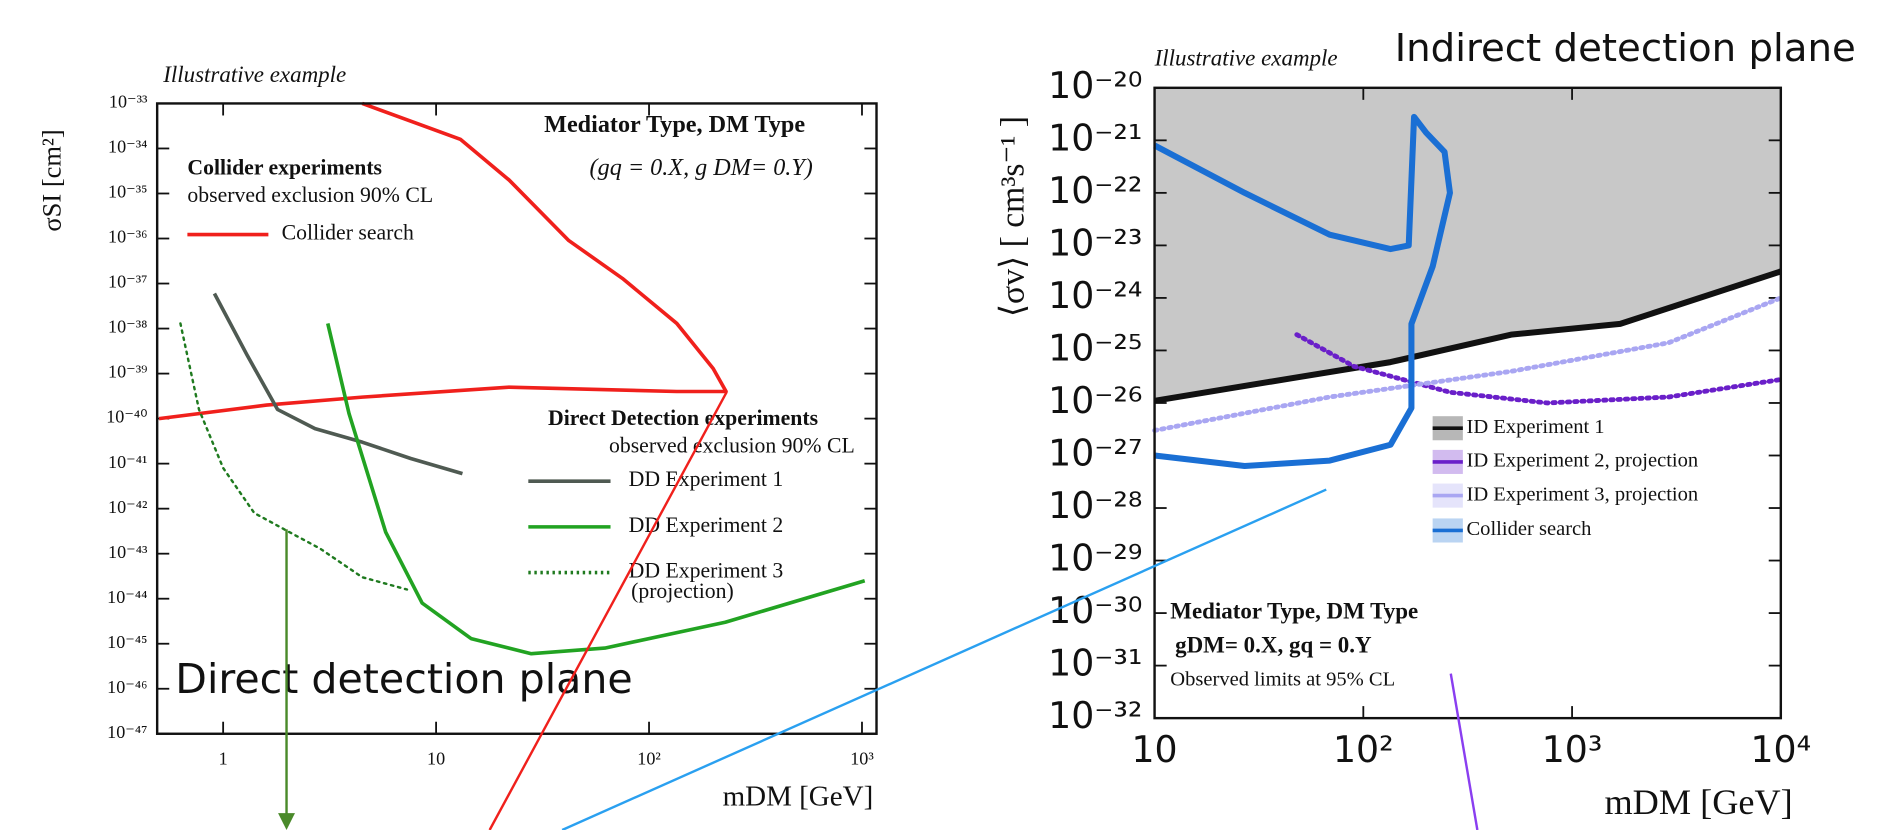  I want to click on y-tick-label: 10⁻⁴⁵, so click(127, 642).